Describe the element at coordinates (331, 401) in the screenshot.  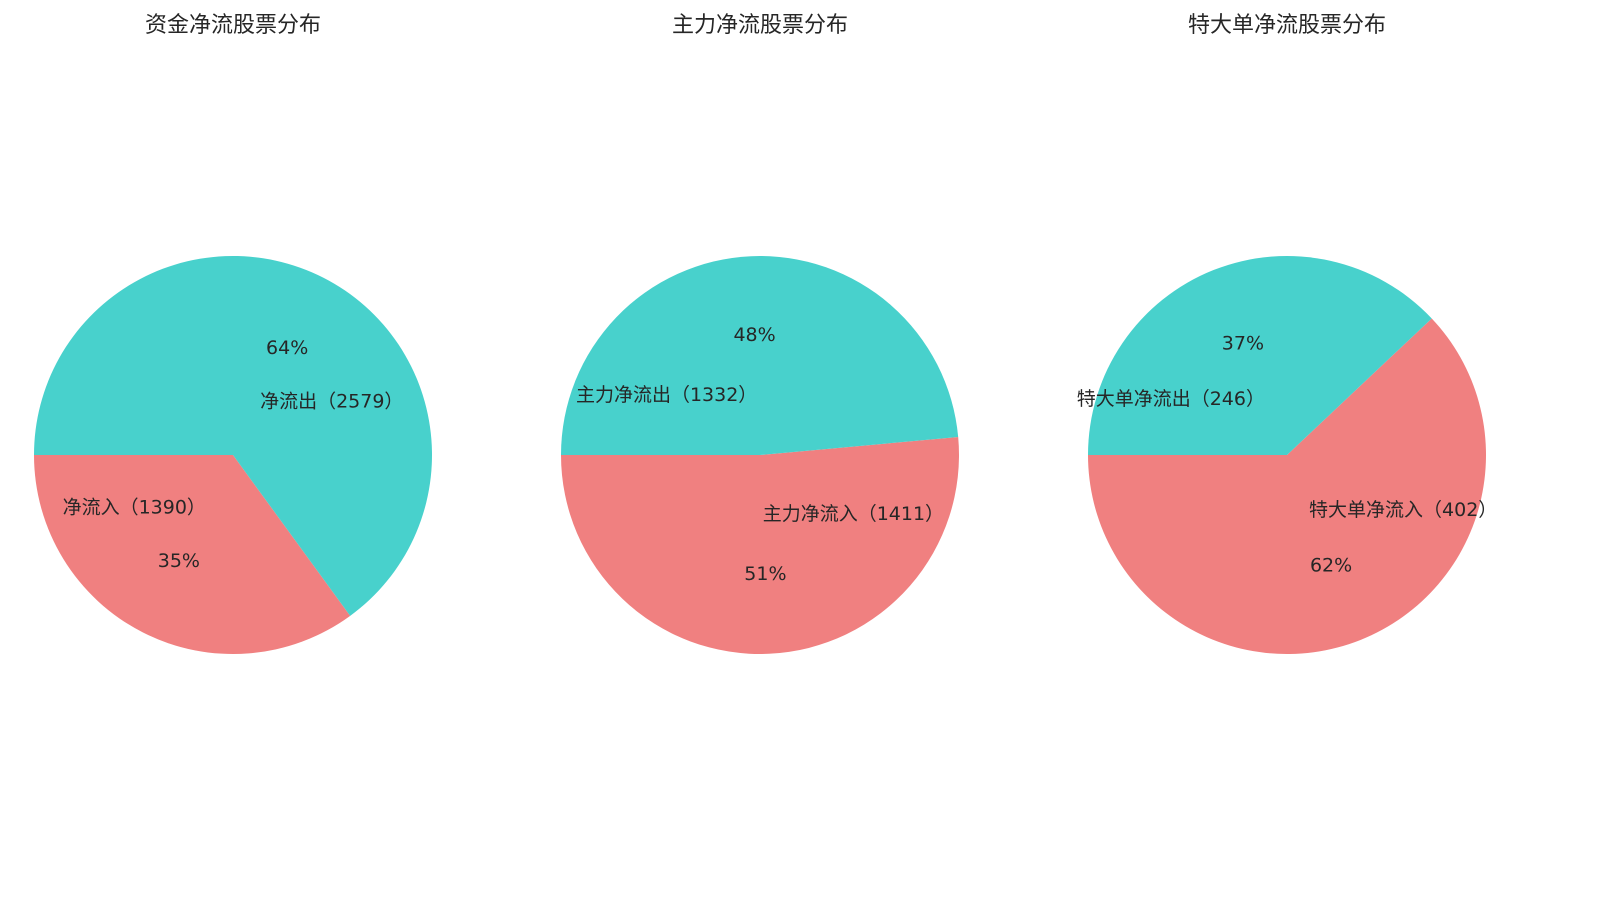
I see `slice-label: 净流出（2579）` at that location.